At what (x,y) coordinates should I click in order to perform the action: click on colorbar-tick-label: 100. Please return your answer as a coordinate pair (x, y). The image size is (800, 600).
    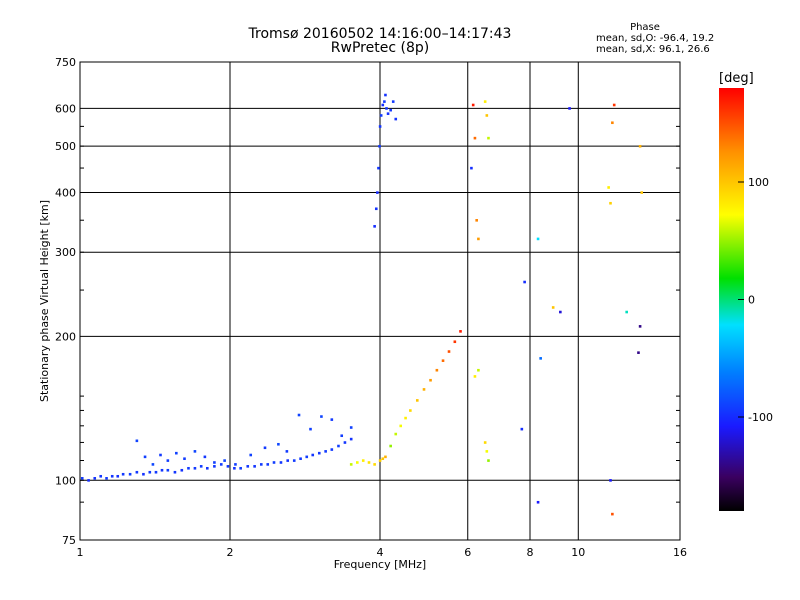
    Looking at the image, I should click on (758, 182).